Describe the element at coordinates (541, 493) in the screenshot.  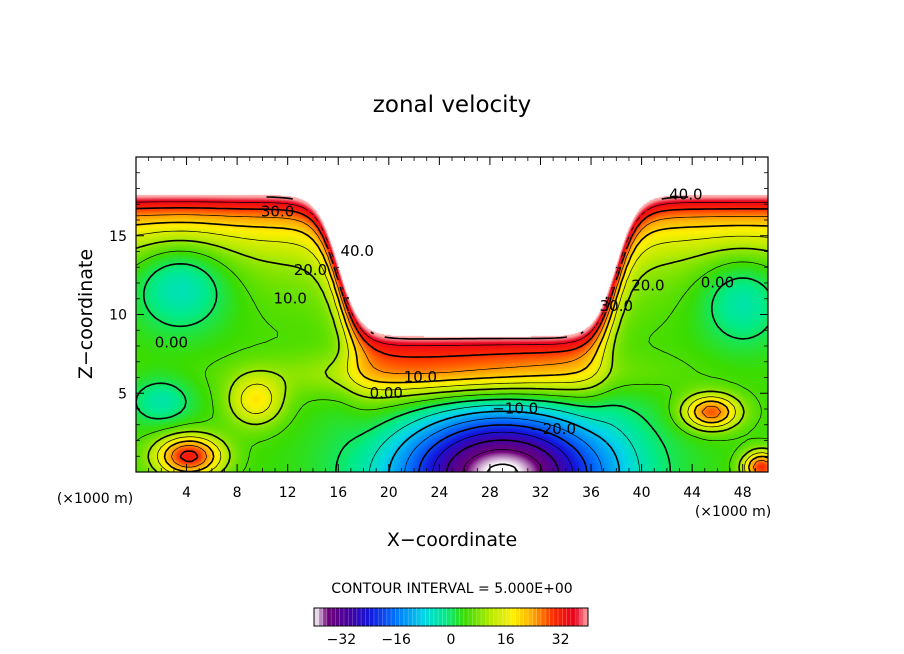
I see `x-tick-label: 32` at that location.